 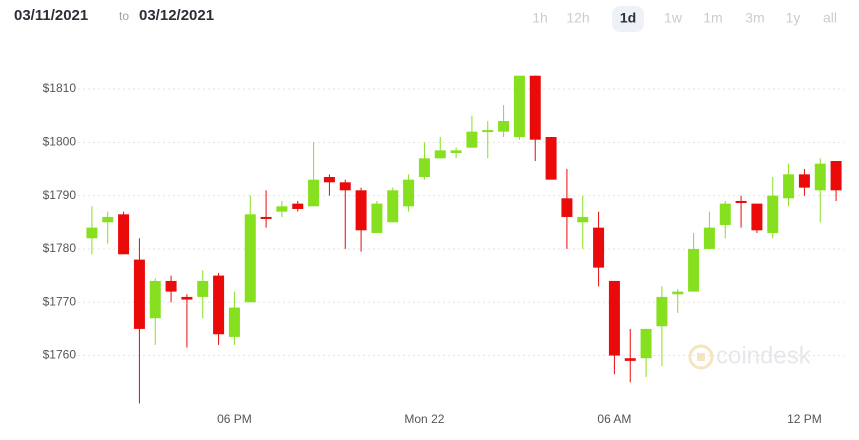 What do you see at coordinates (124, 16) in the screenshot?
I see `date-sep: to` at bounding box center [124, 16].